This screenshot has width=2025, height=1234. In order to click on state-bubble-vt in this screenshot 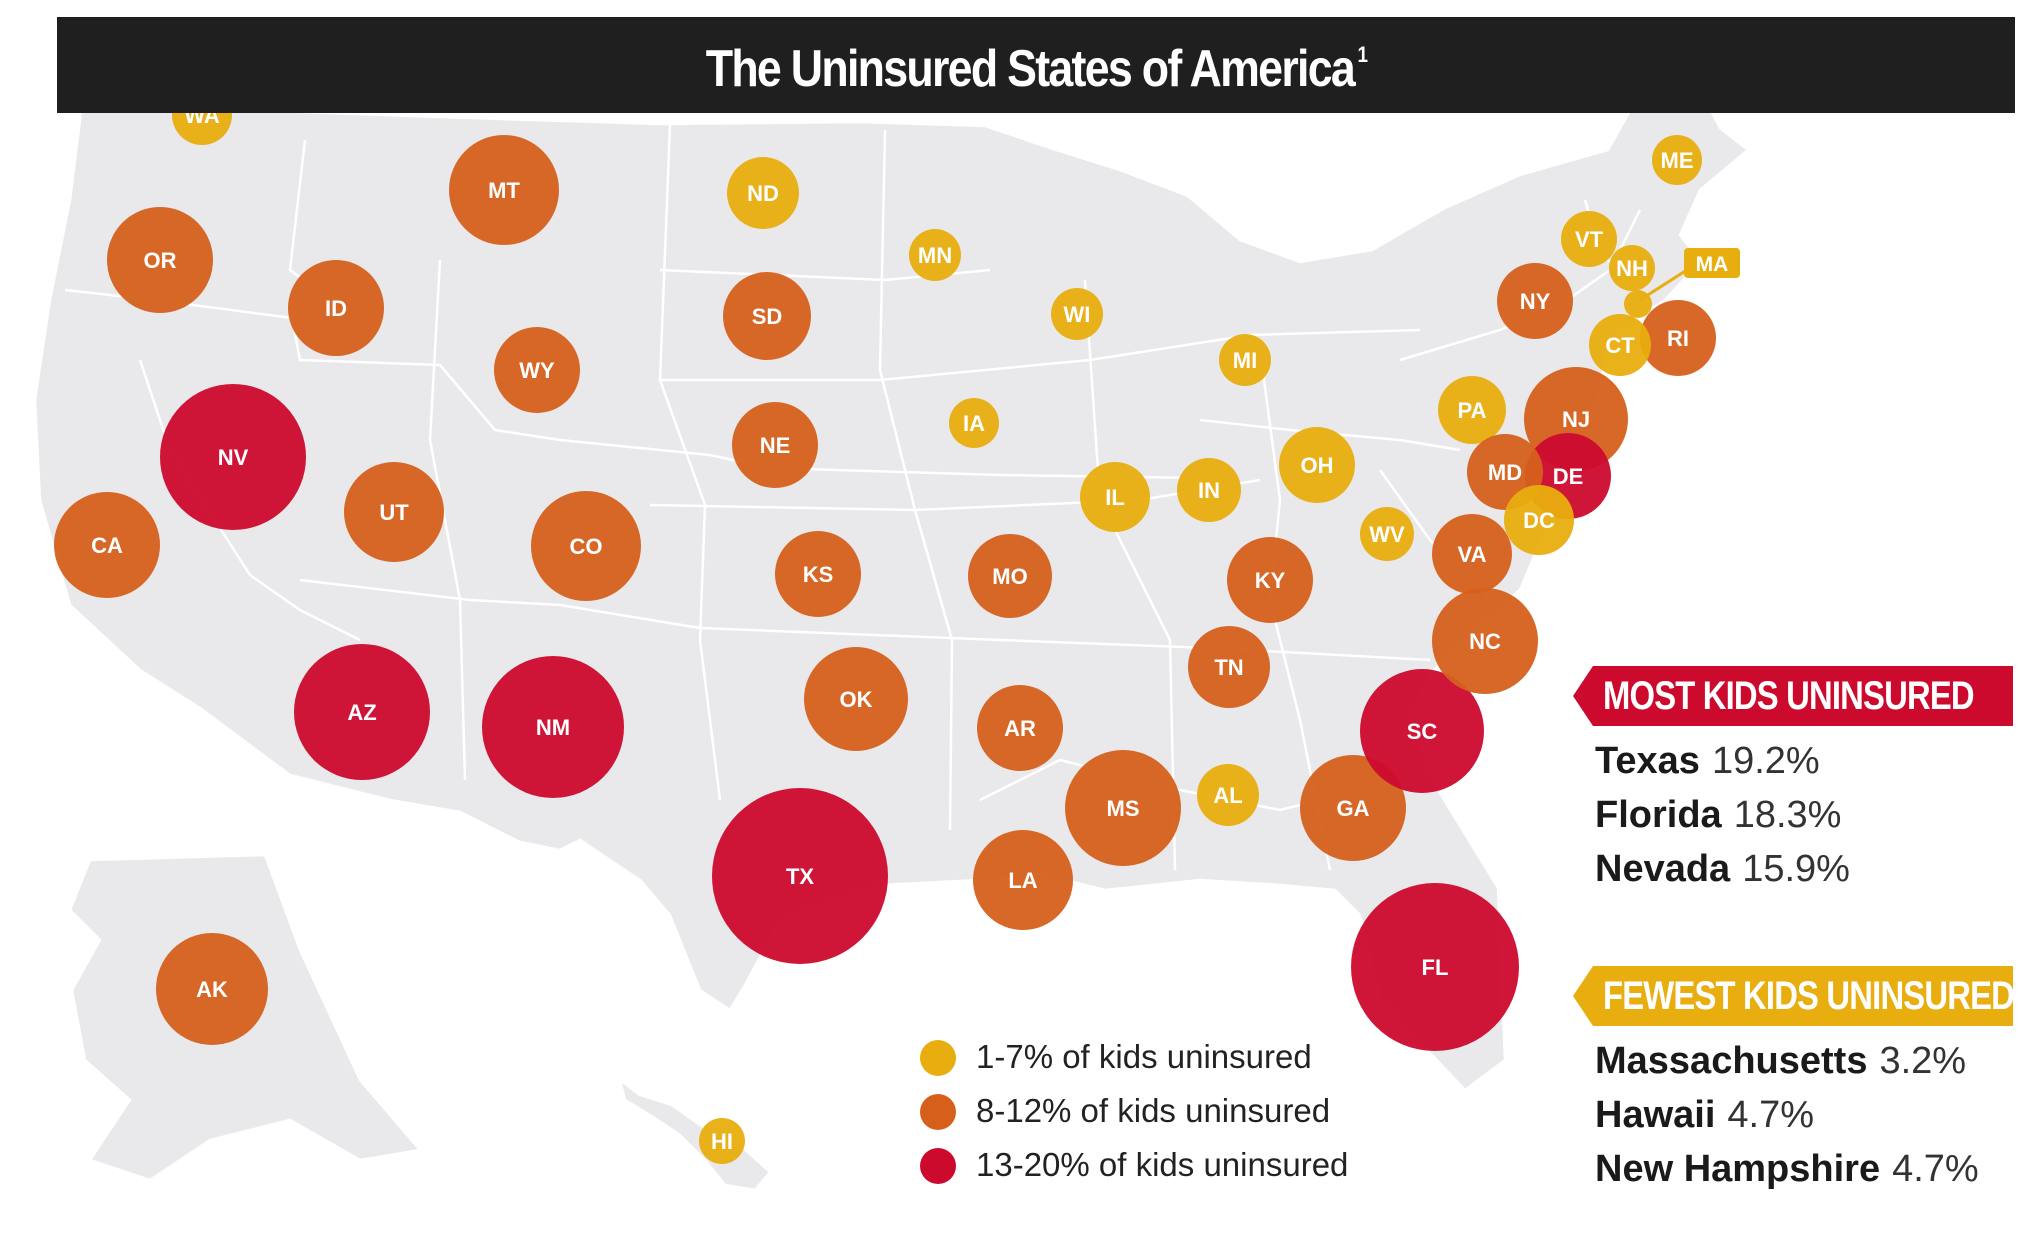, I will do `click(1589, 239)`.